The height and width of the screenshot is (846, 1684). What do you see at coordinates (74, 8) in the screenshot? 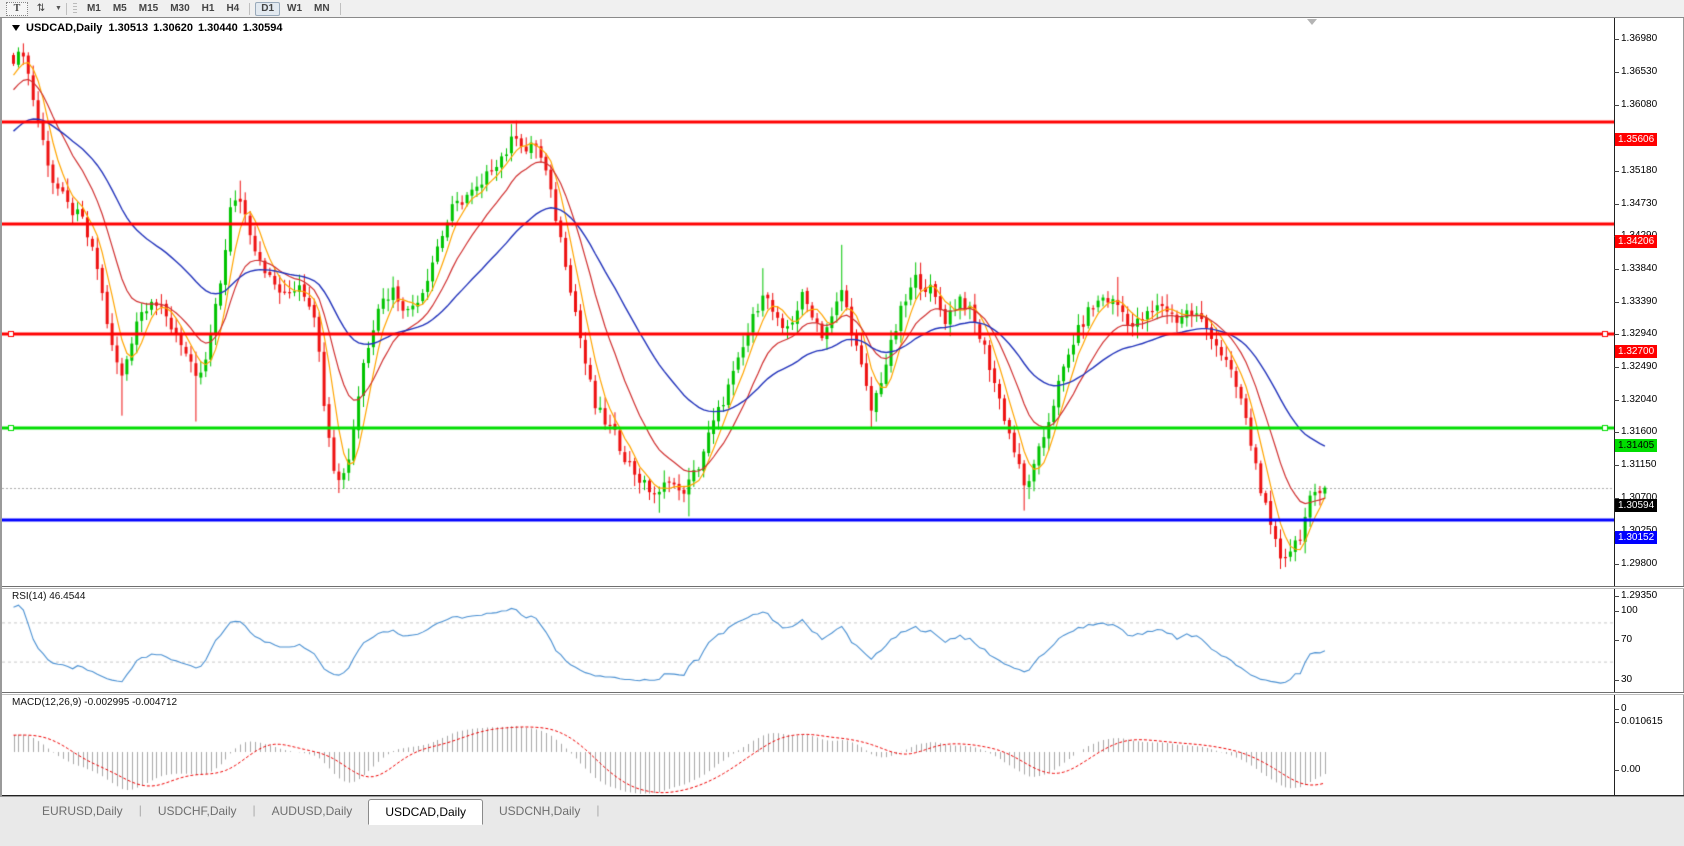
I see `toolbar-grip` at bounding box center [74, 8].